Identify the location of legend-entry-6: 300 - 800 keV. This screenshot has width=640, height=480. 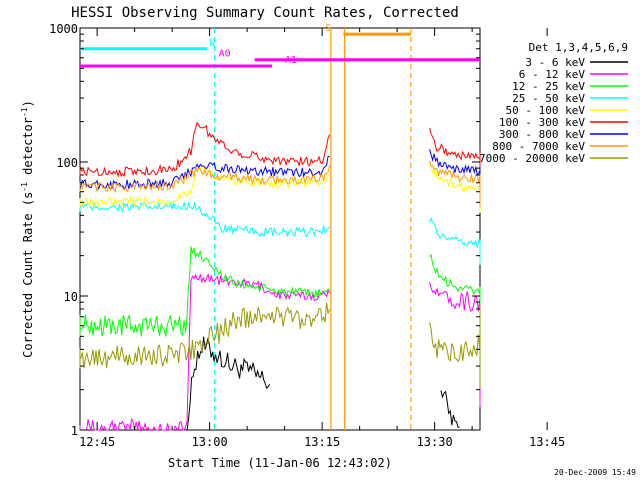
(542, 134).